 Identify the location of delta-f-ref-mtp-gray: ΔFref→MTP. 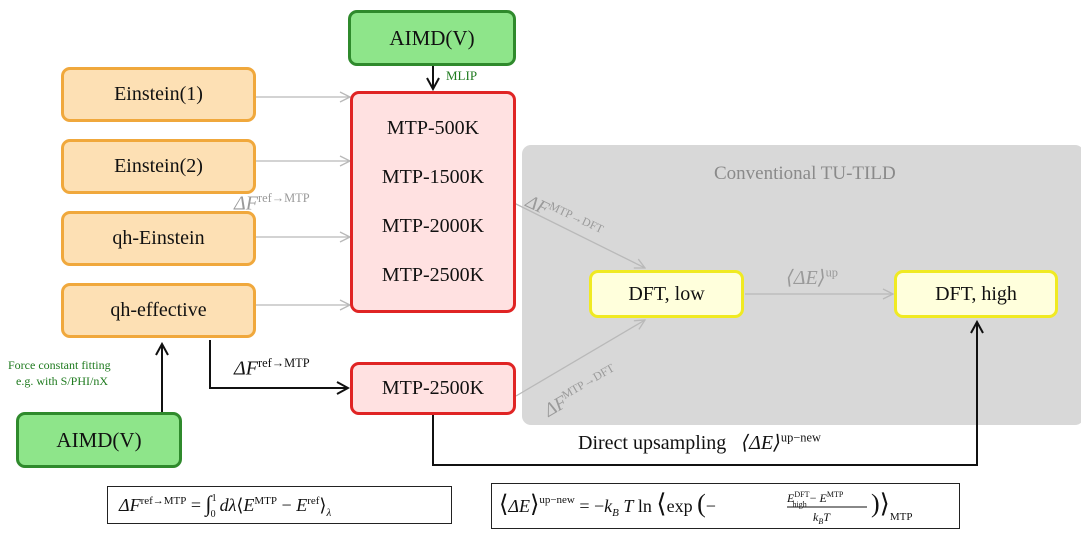
(272, 203).